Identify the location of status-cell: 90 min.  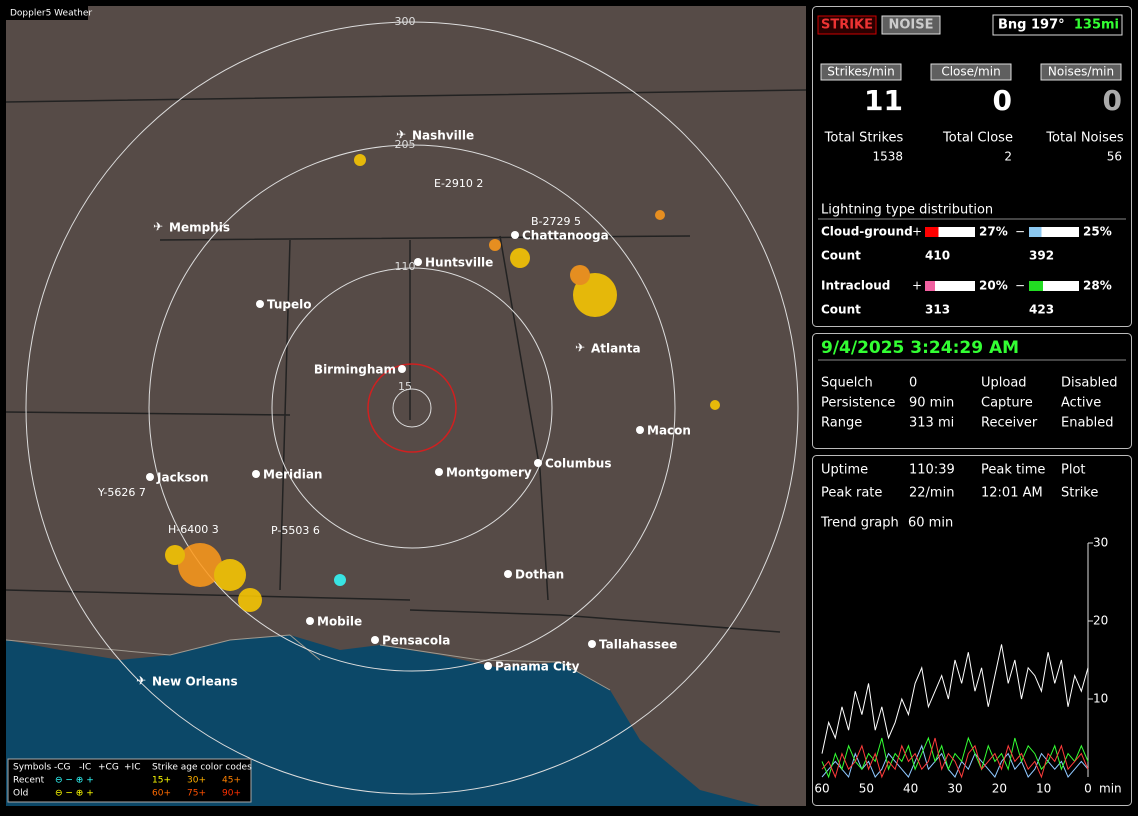
(931, 403).